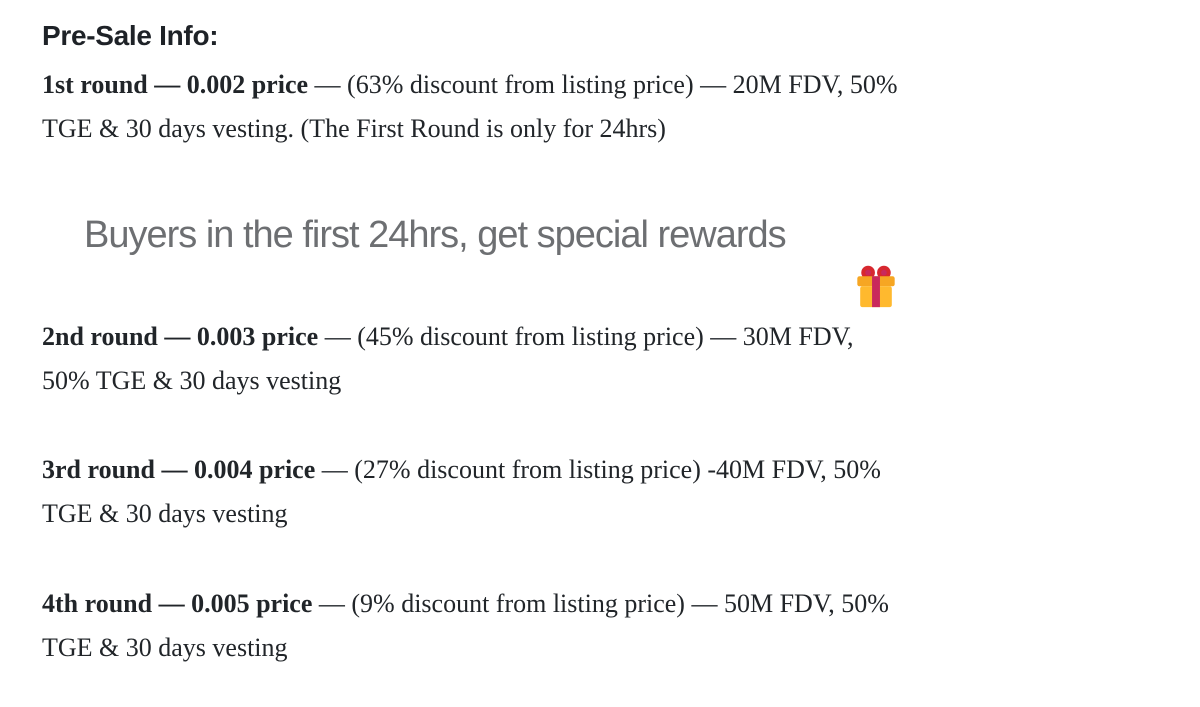  What do you see at coordinates (165, 513) in the screenshot?
I see `round-3-line-2: TGE & 30 days vesting` at bounding box center [165, 513].